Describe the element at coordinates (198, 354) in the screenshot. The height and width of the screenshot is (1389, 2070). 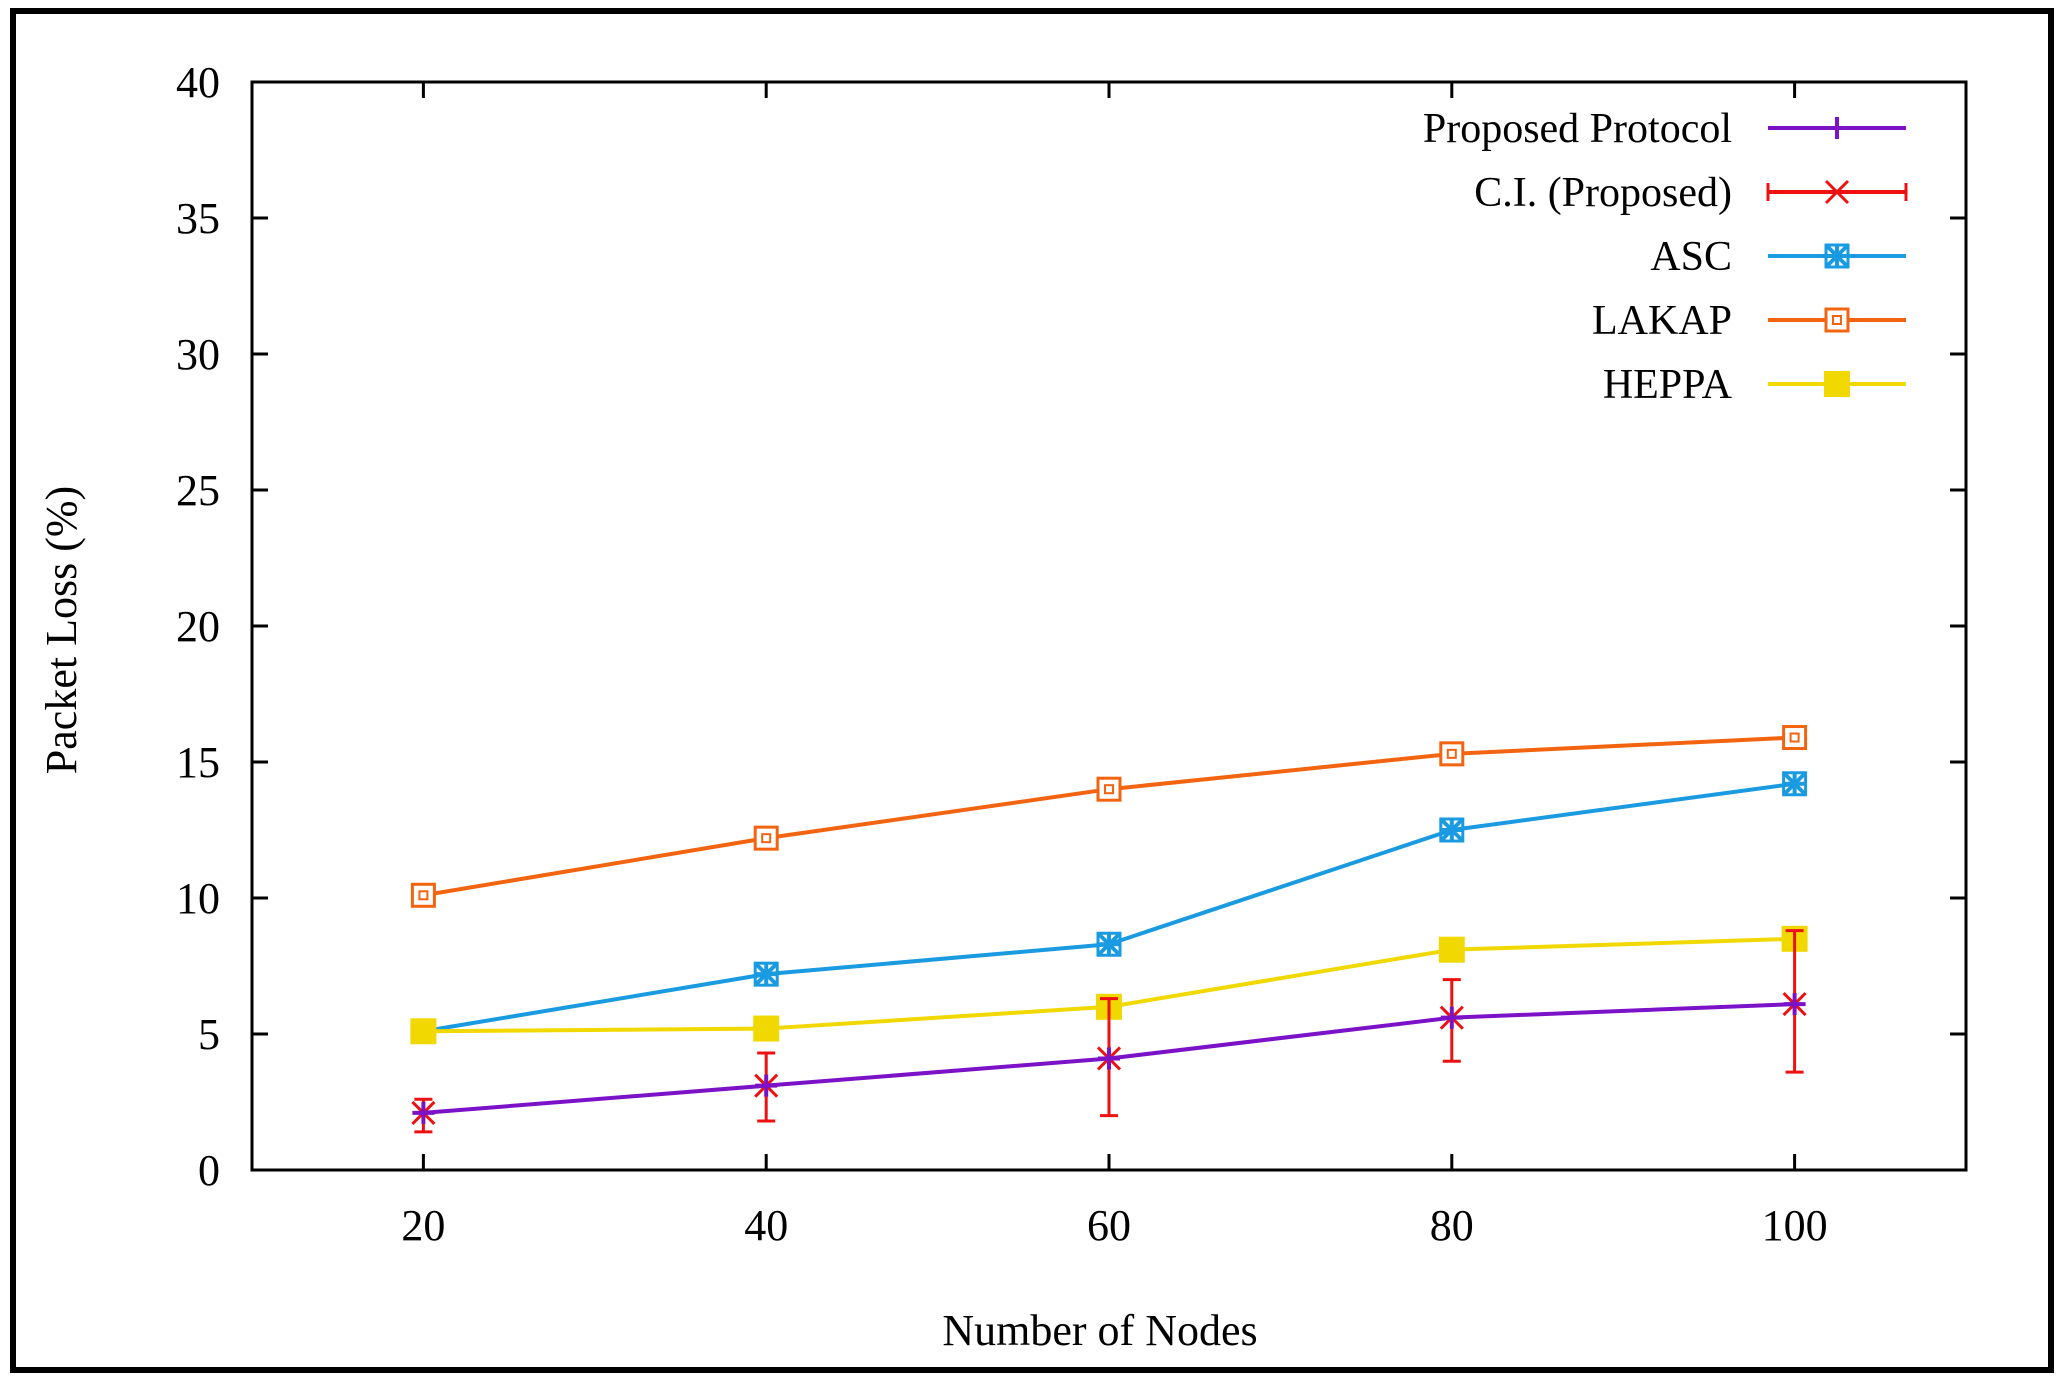
I see `y-tick-label: 30` at that location.